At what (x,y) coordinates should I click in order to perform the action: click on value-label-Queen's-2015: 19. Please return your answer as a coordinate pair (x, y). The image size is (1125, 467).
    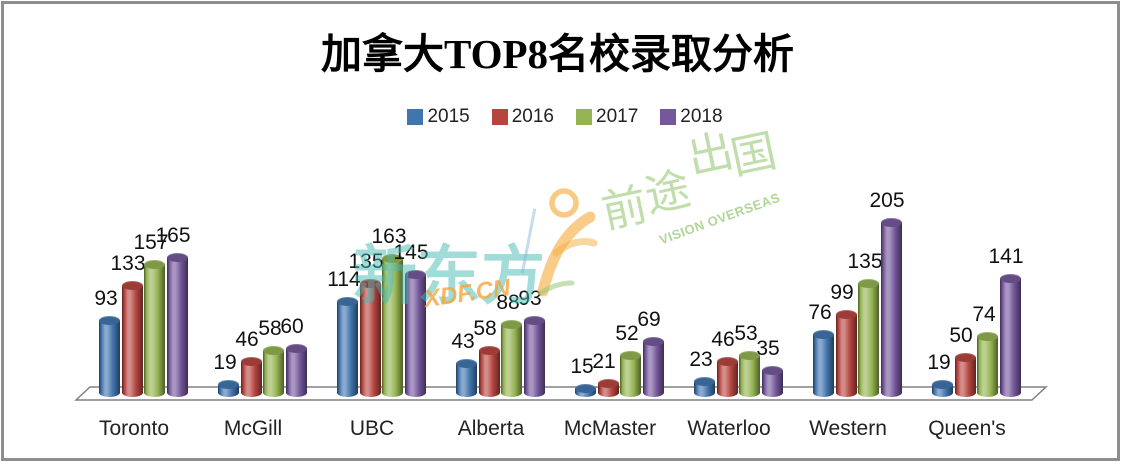
    Looking at the image, I should click on (939, 362).